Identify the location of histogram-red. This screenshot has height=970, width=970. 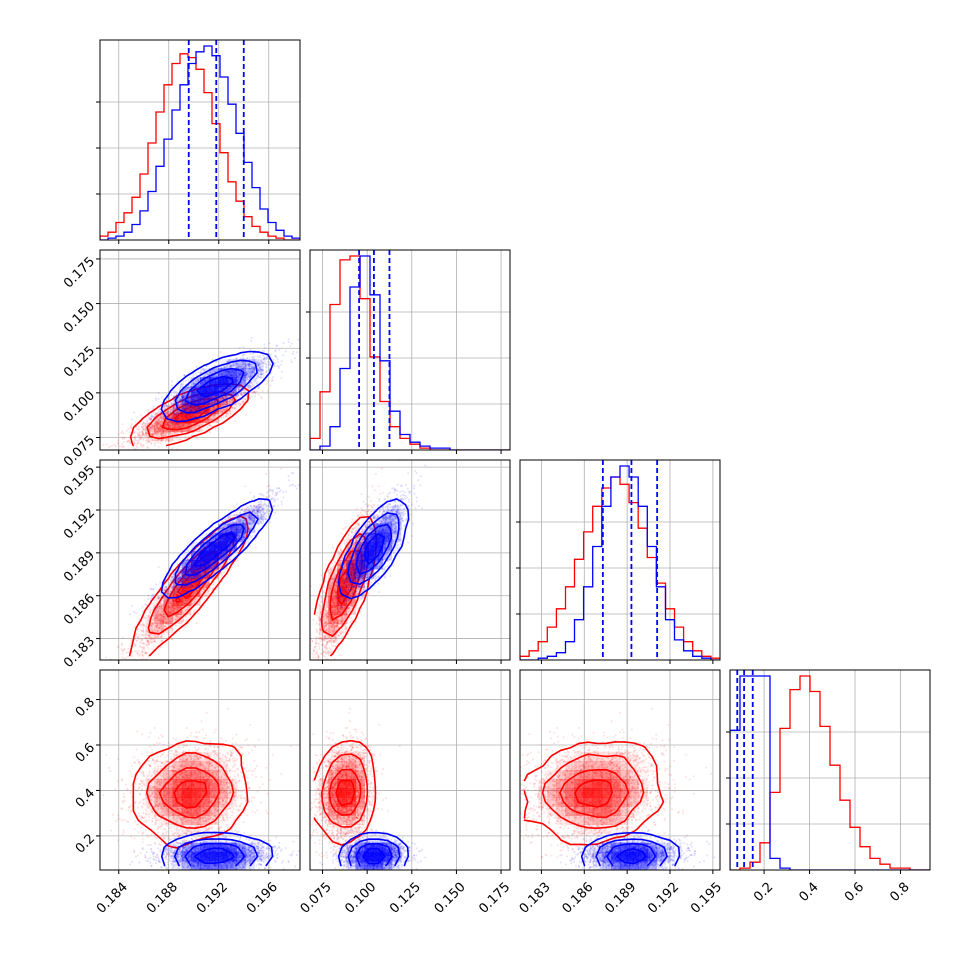
(200, 146).